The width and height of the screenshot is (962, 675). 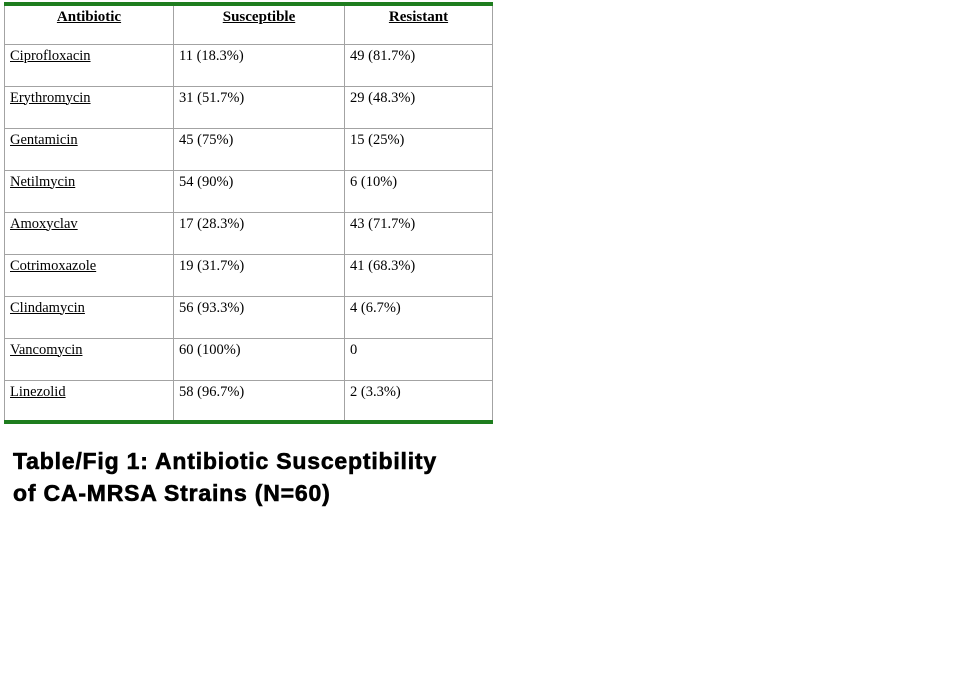 What do you see at coordinates (89, 191) in the screenshot?
I see `cell-antibiotic: Netilmycin` at bounding box center [89, 191].